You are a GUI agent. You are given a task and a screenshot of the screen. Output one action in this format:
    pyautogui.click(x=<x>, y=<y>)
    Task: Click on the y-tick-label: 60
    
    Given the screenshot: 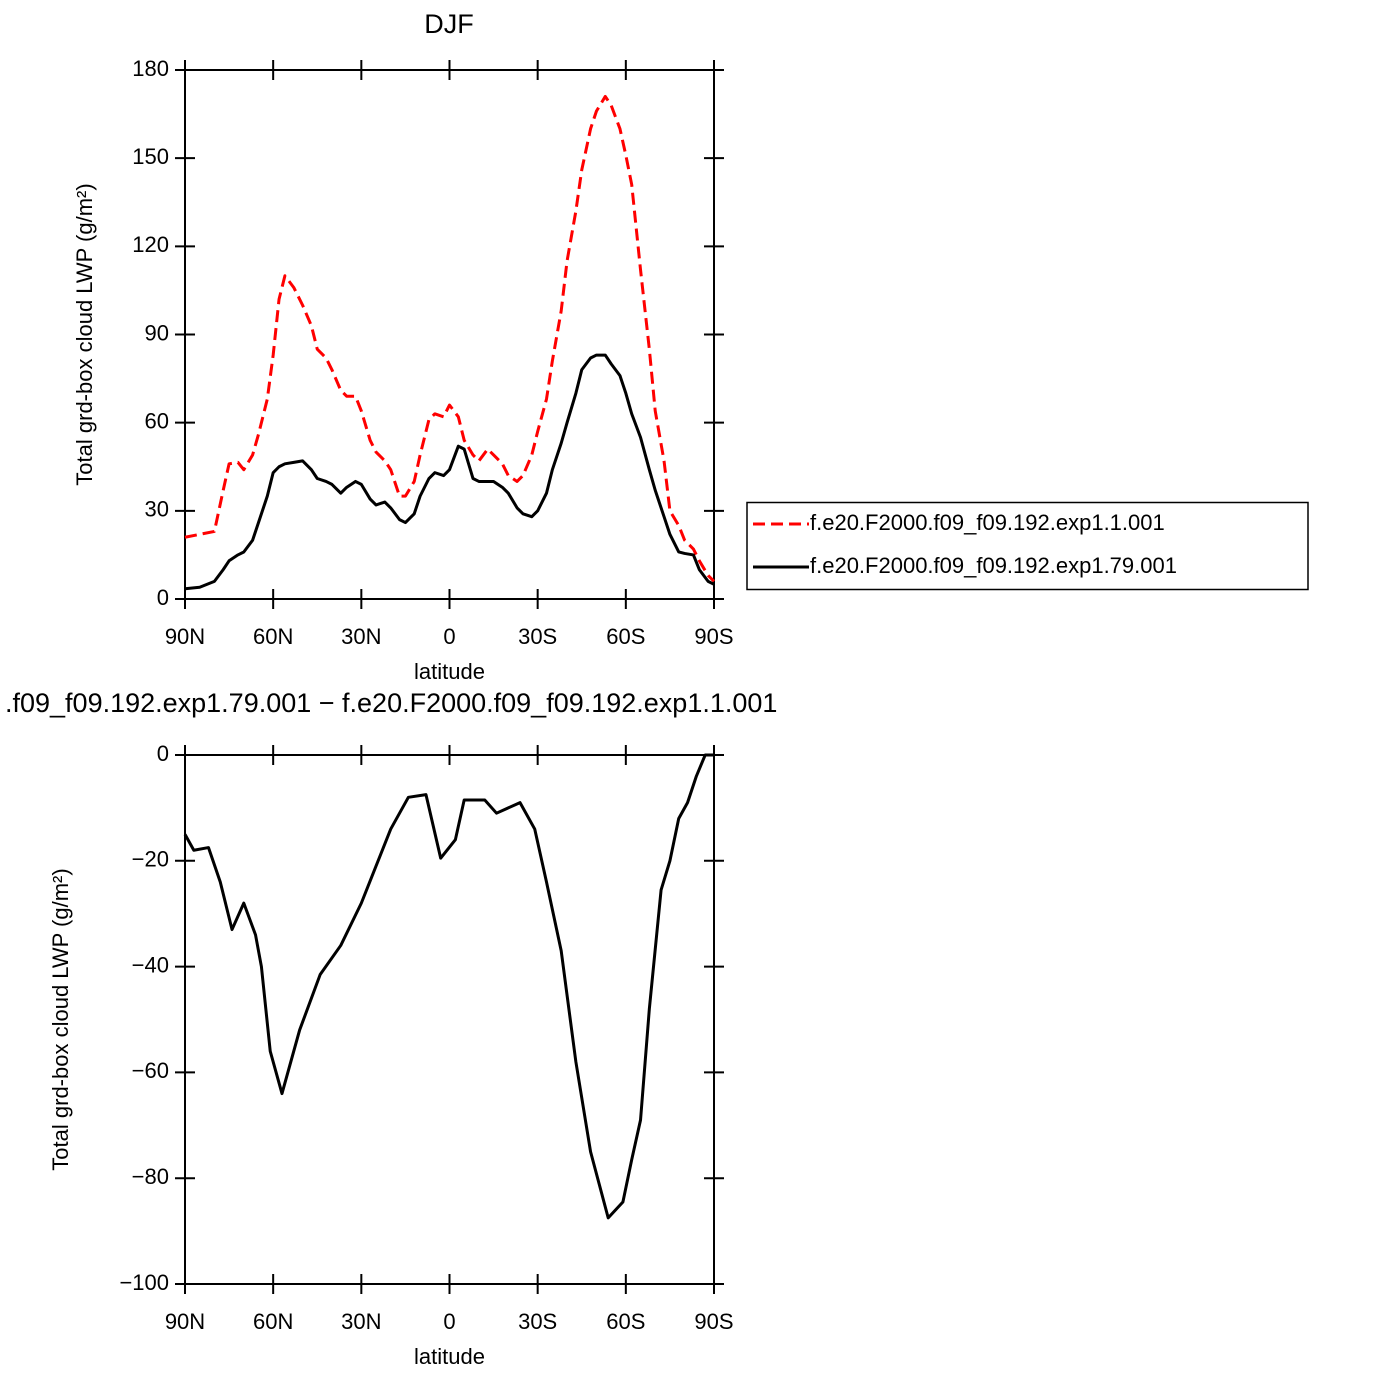 What is the action you would take?
    pyautogui.click(x=157, y=420)
    